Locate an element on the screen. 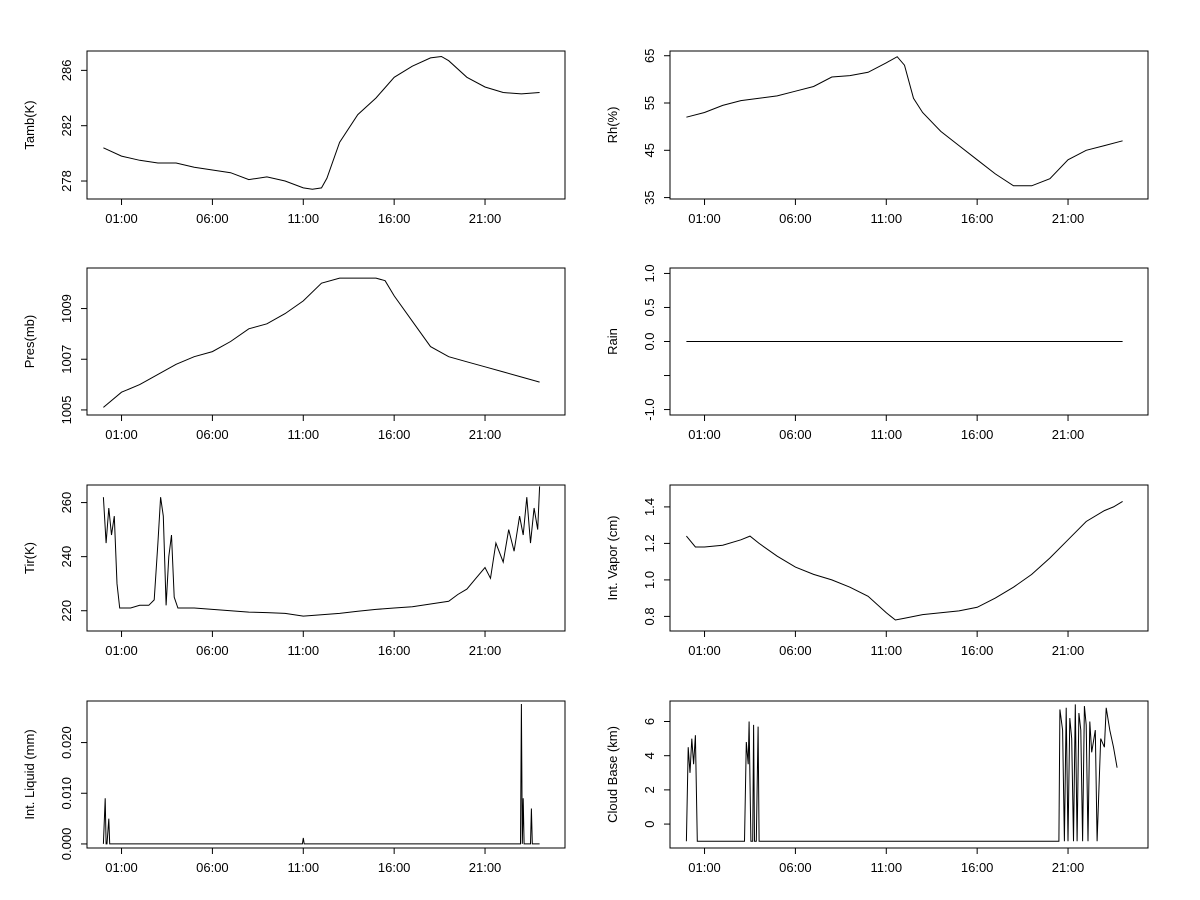 This screenshot has height=900, width=1200. tamb-y-tick-label: 278 is located at coordinates (66, 181).